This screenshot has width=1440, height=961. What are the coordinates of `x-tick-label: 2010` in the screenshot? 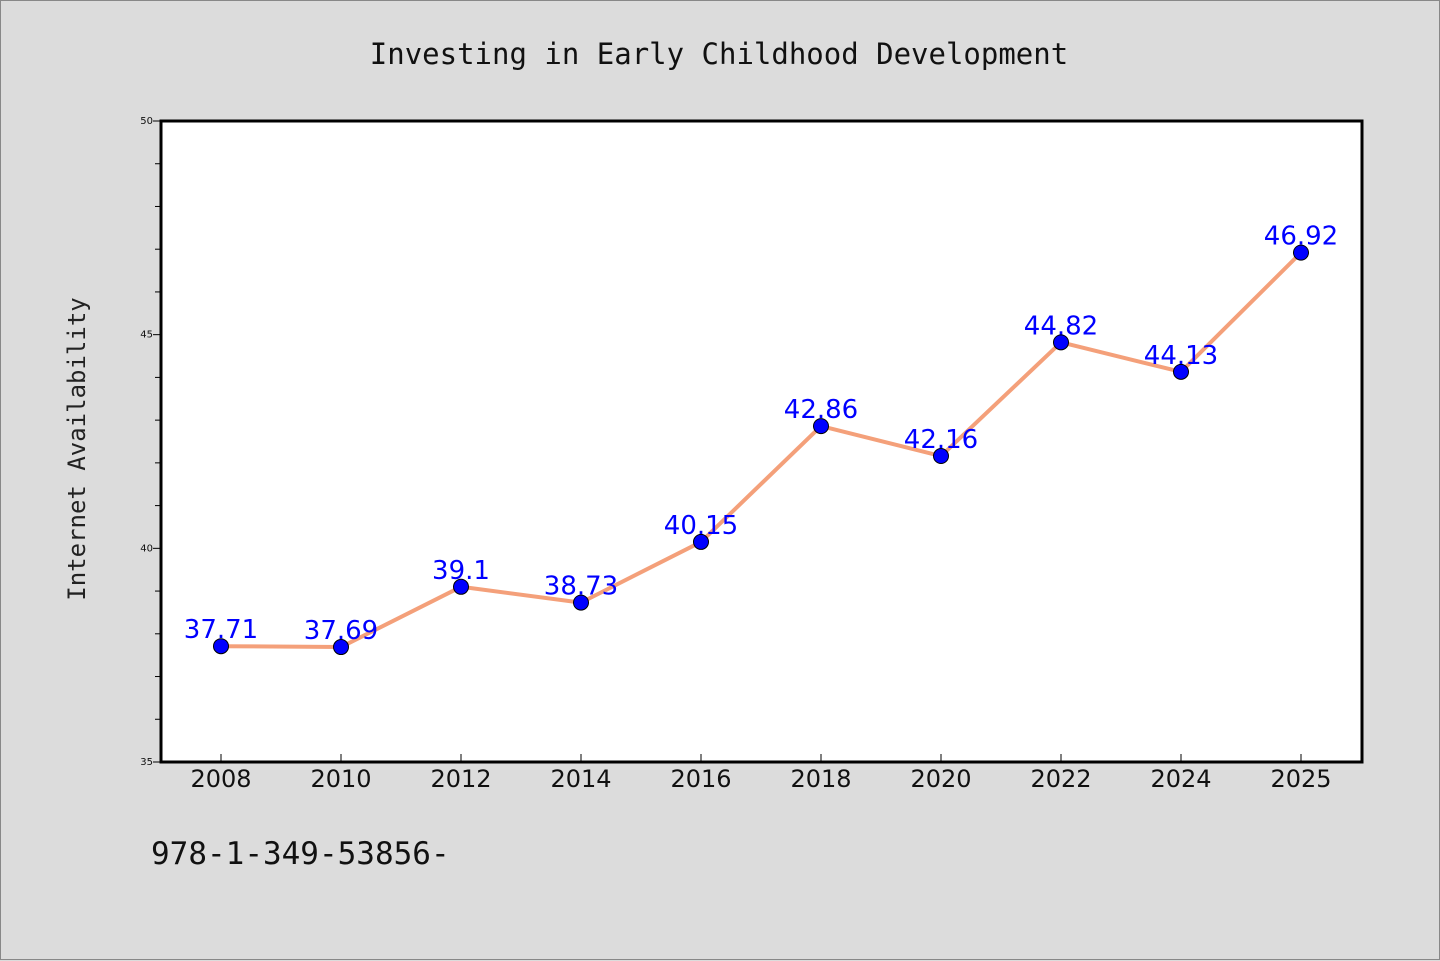 It's located at (340, 779).